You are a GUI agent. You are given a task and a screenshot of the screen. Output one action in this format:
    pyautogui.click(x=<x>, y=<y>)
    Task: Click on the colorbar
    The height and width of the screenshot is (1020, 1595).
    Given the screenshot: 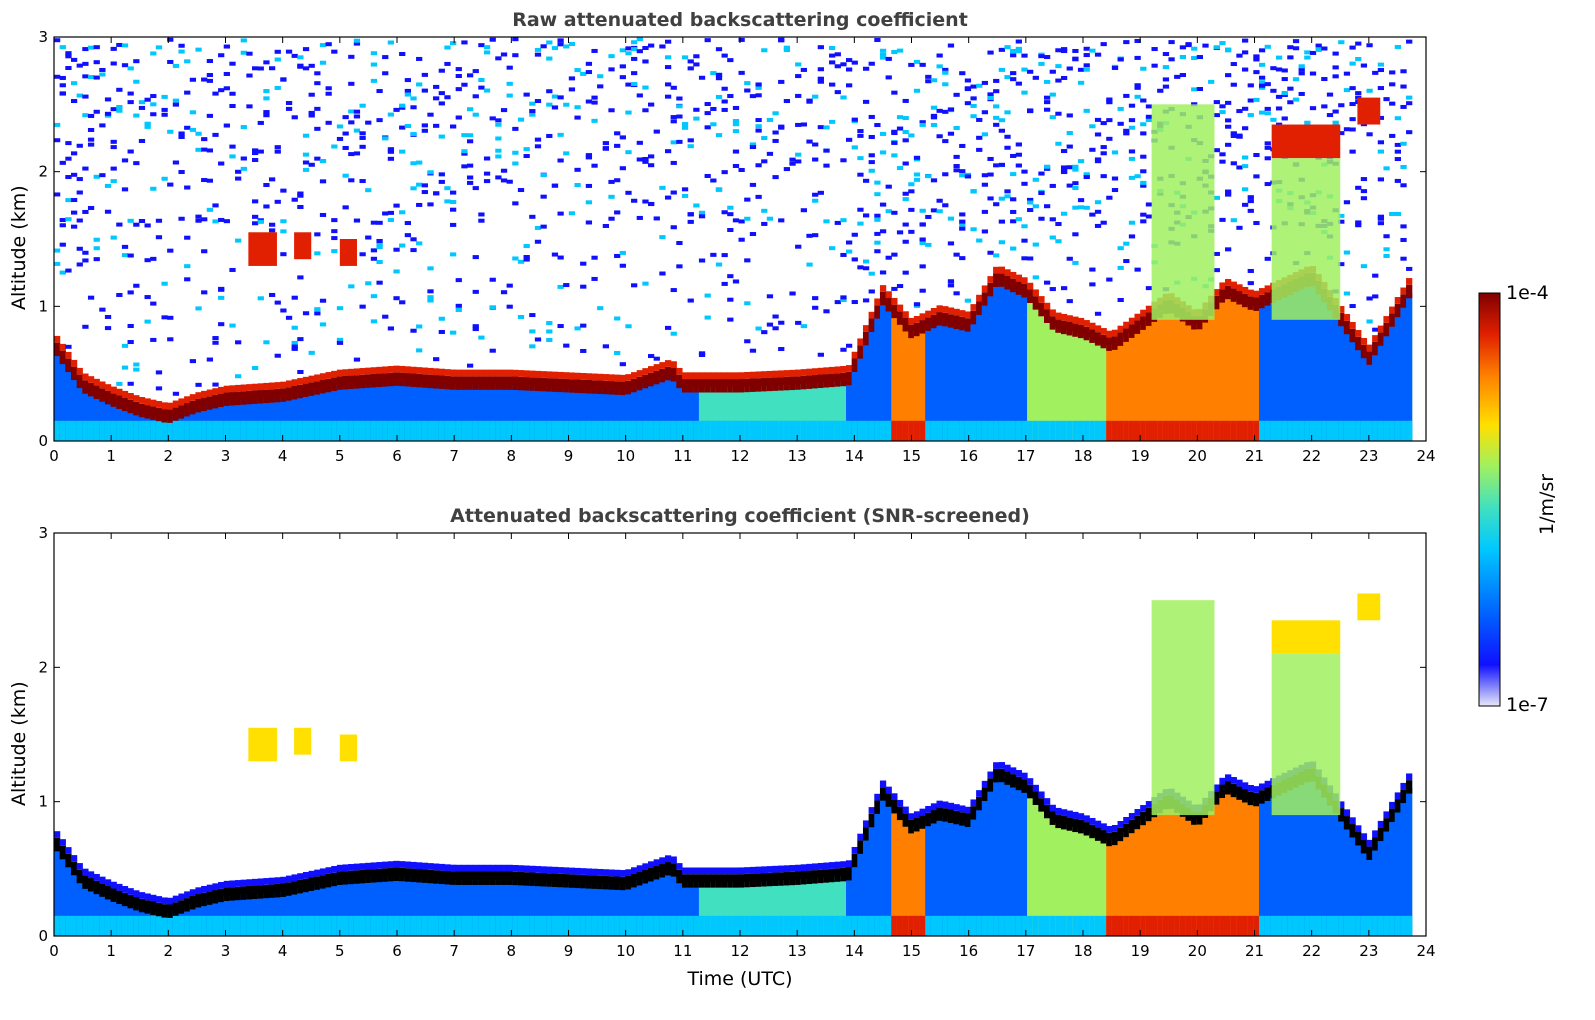 What is the action you would take?
    pyautogui.click(x=1489, y=499)
    